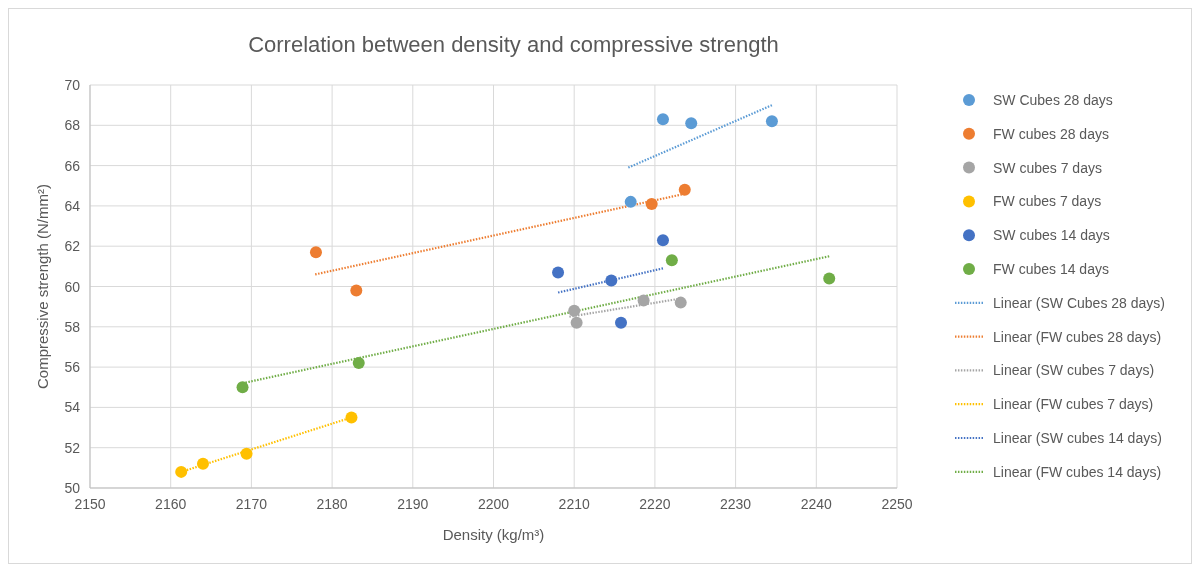  I want to click on legend-label: Linear (FW cubes 14 days), so click(1077, 471).